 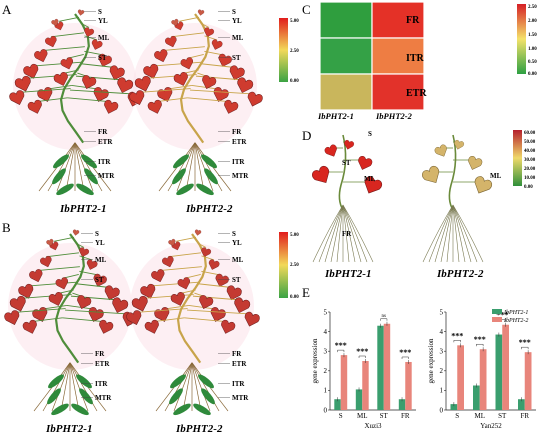 I want to click on gene-label-a1: IbPHT2-1, so click(x=82, y=209).